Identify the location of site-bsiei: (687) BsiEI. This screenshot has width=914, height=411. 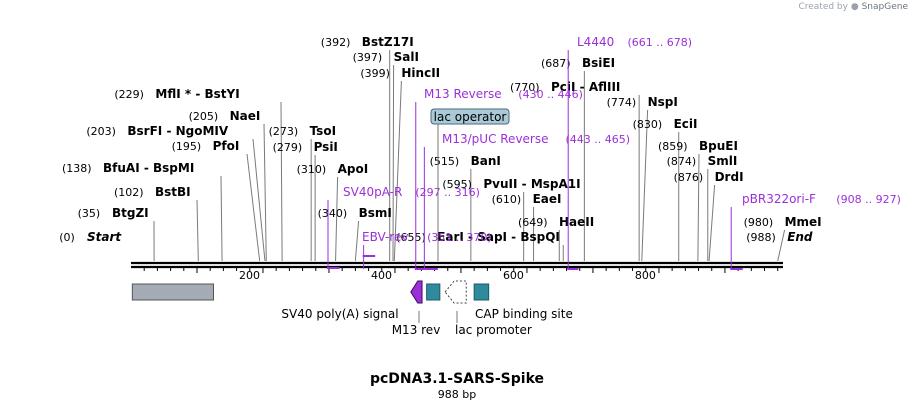
(578, 63).